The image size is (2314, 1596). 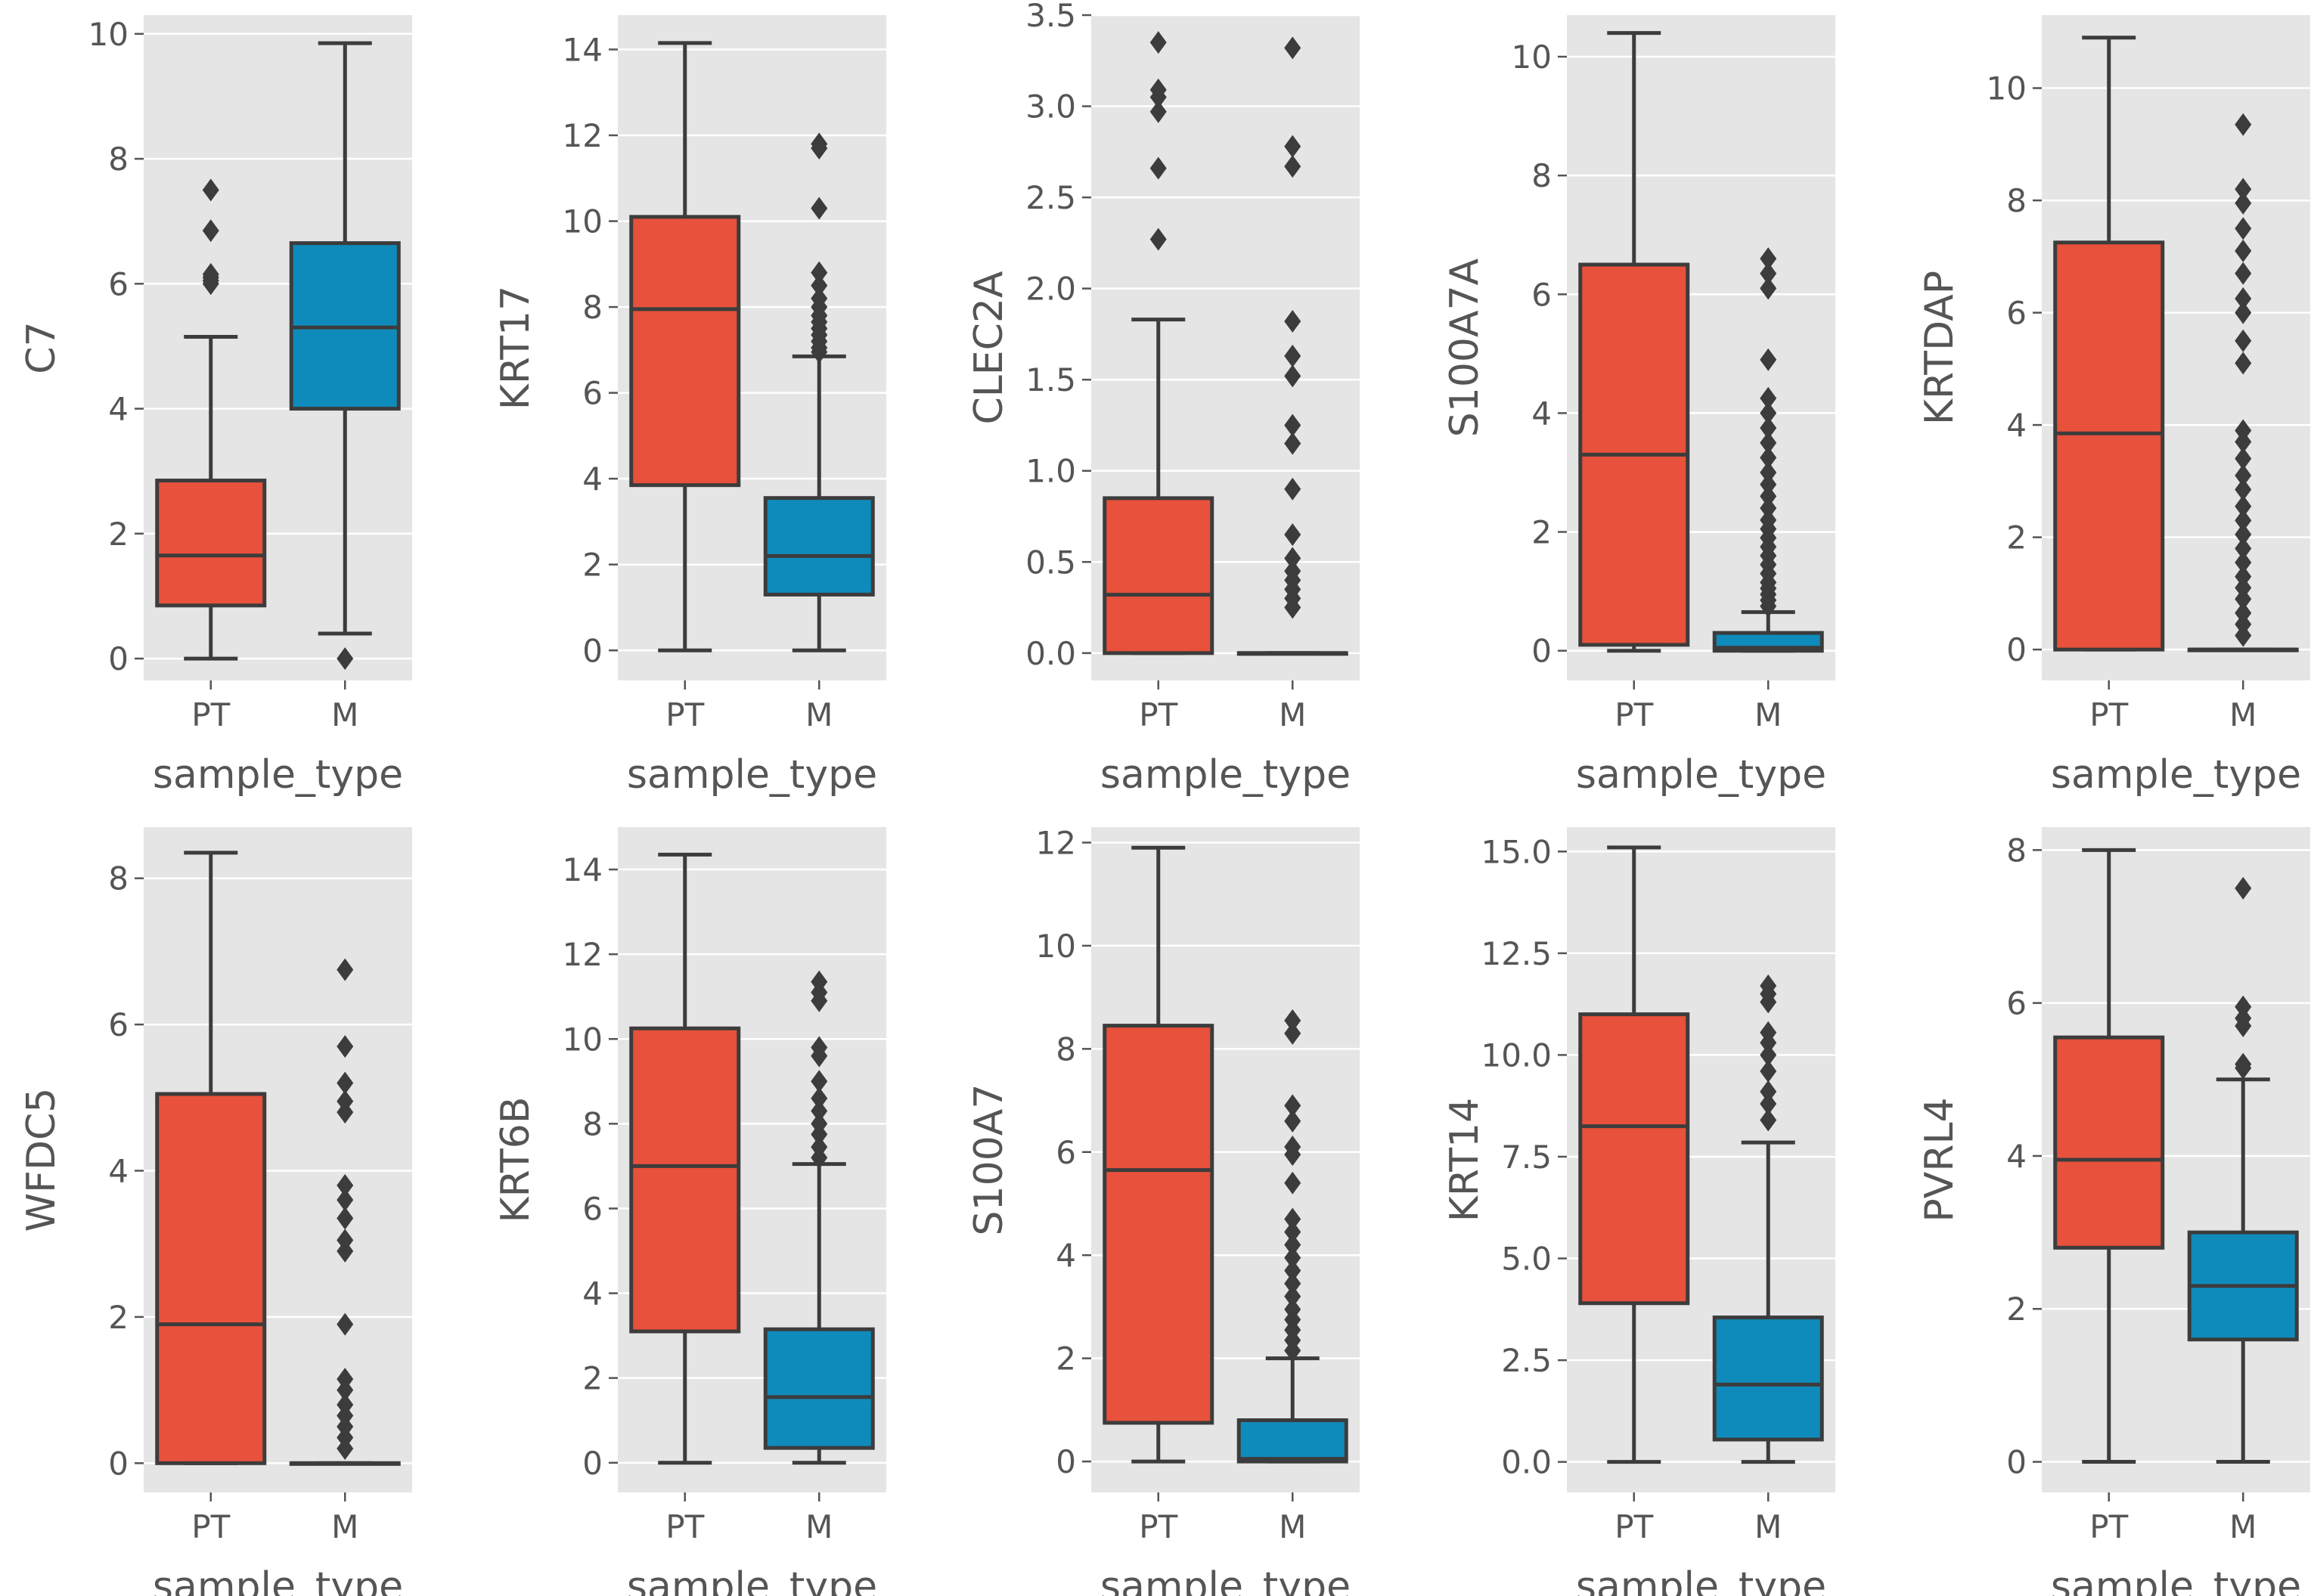 What do you see at coordinates (1516, 1055) in the screenshot?
I see `y-tick-label: 10.0` at bounding box center [1516, 1055].